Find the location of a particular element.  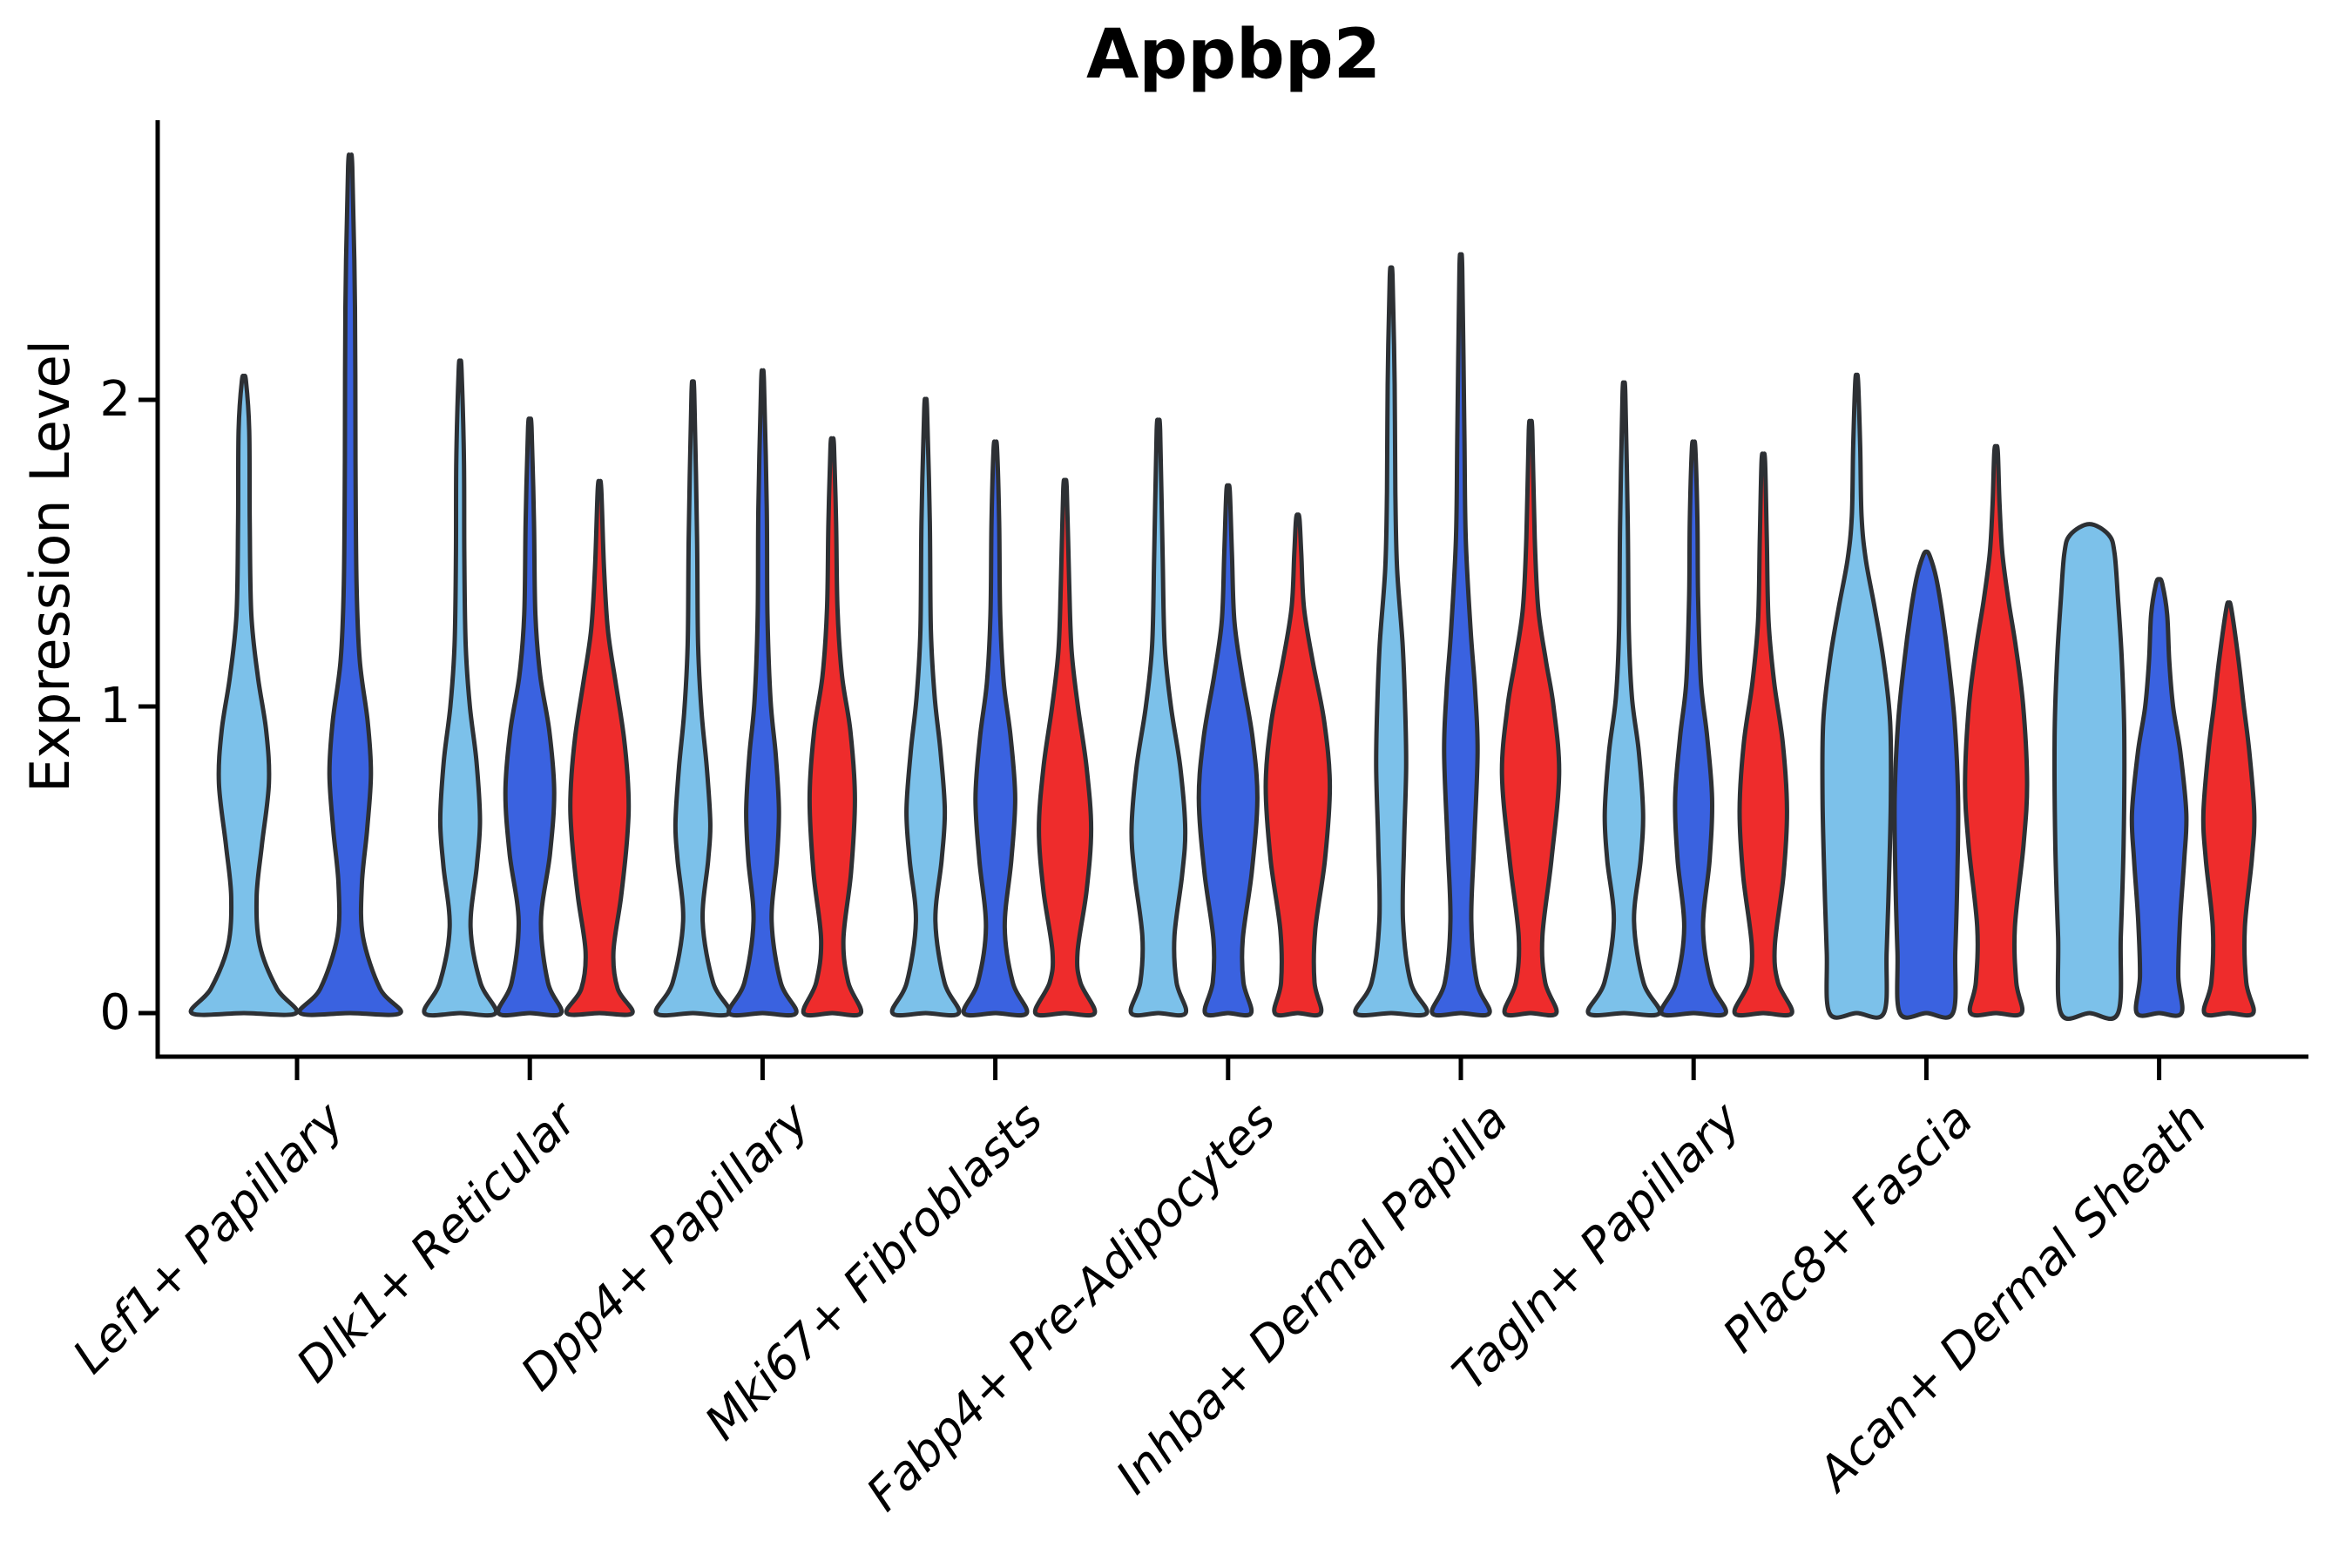

y-tick-label: 1 is located at coordinates (115, 706).